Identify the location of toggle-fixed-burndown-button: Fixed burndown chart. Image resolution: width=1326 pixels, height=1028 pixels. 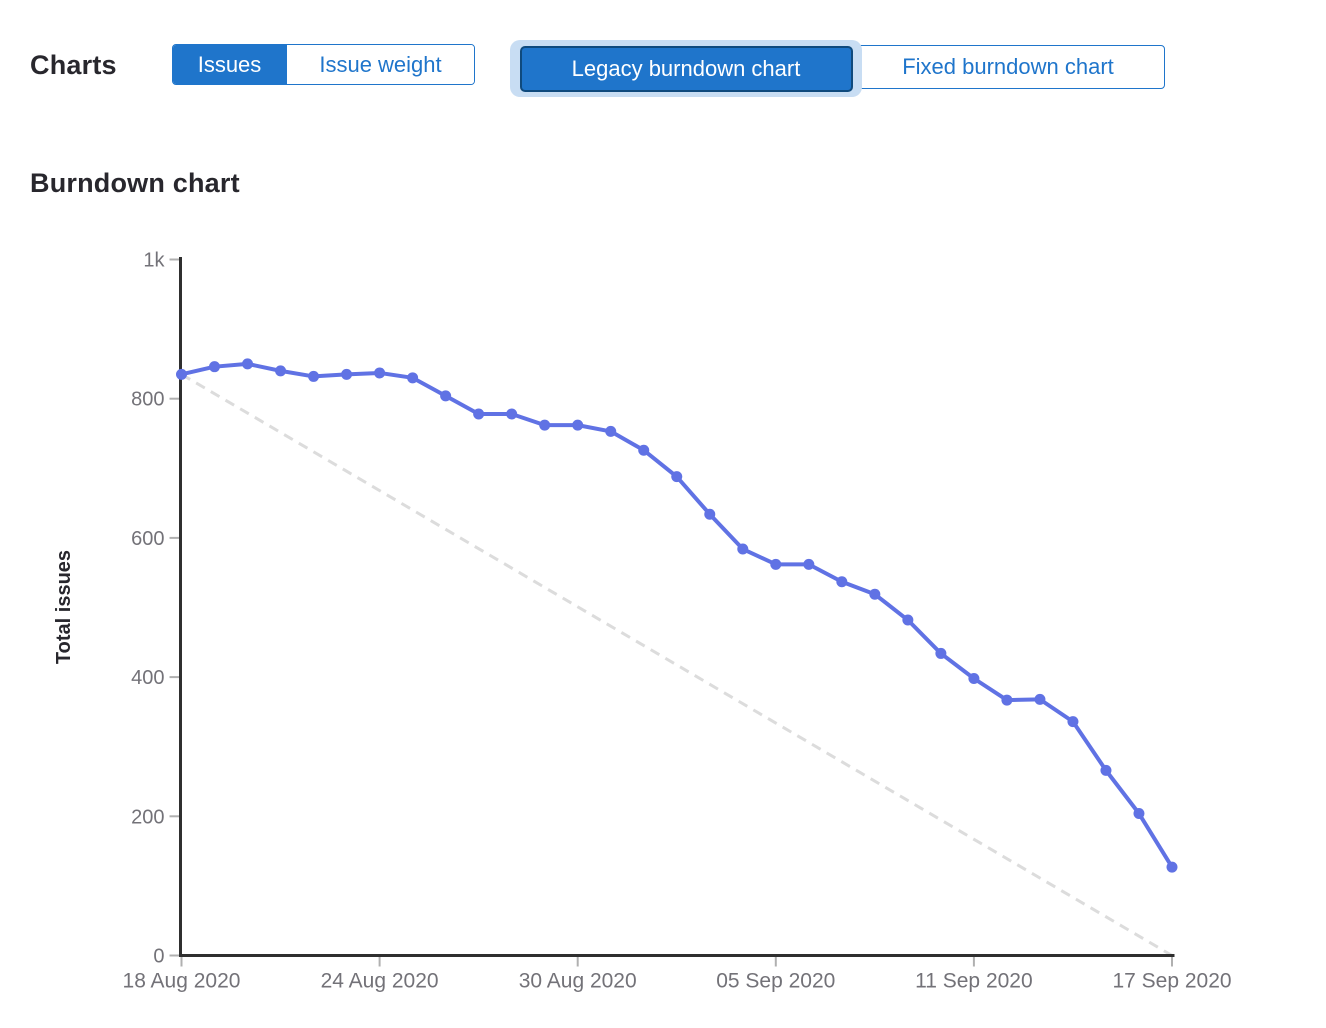
(1008, 67).